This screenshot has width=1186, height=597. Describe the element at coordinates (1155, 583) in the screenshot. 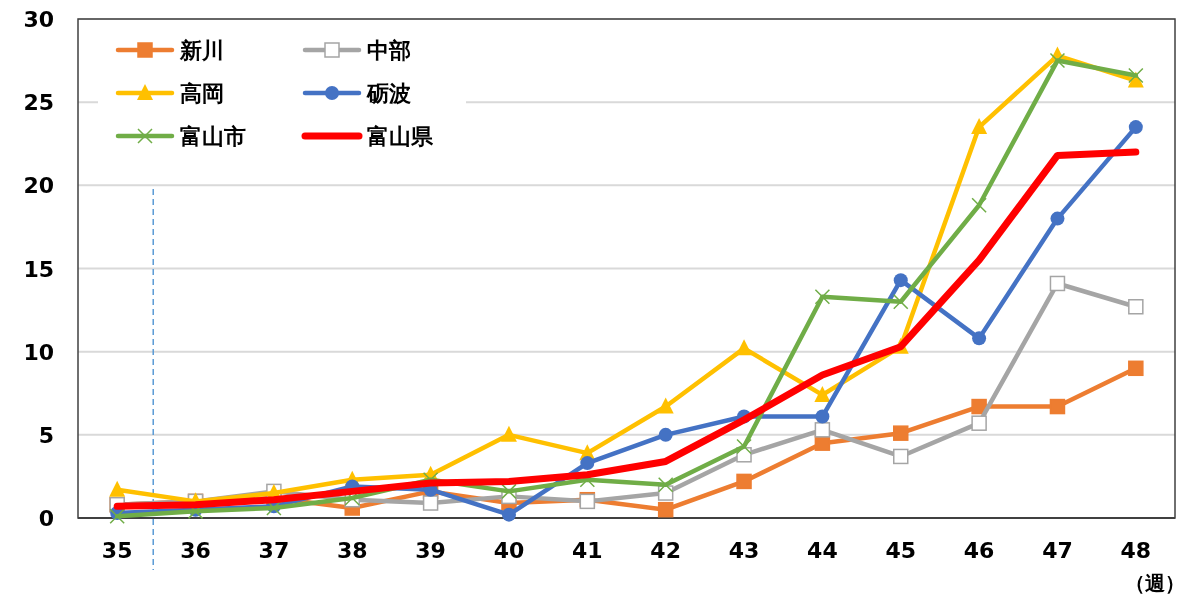

I see `x-axis-title: （週）` at that location.